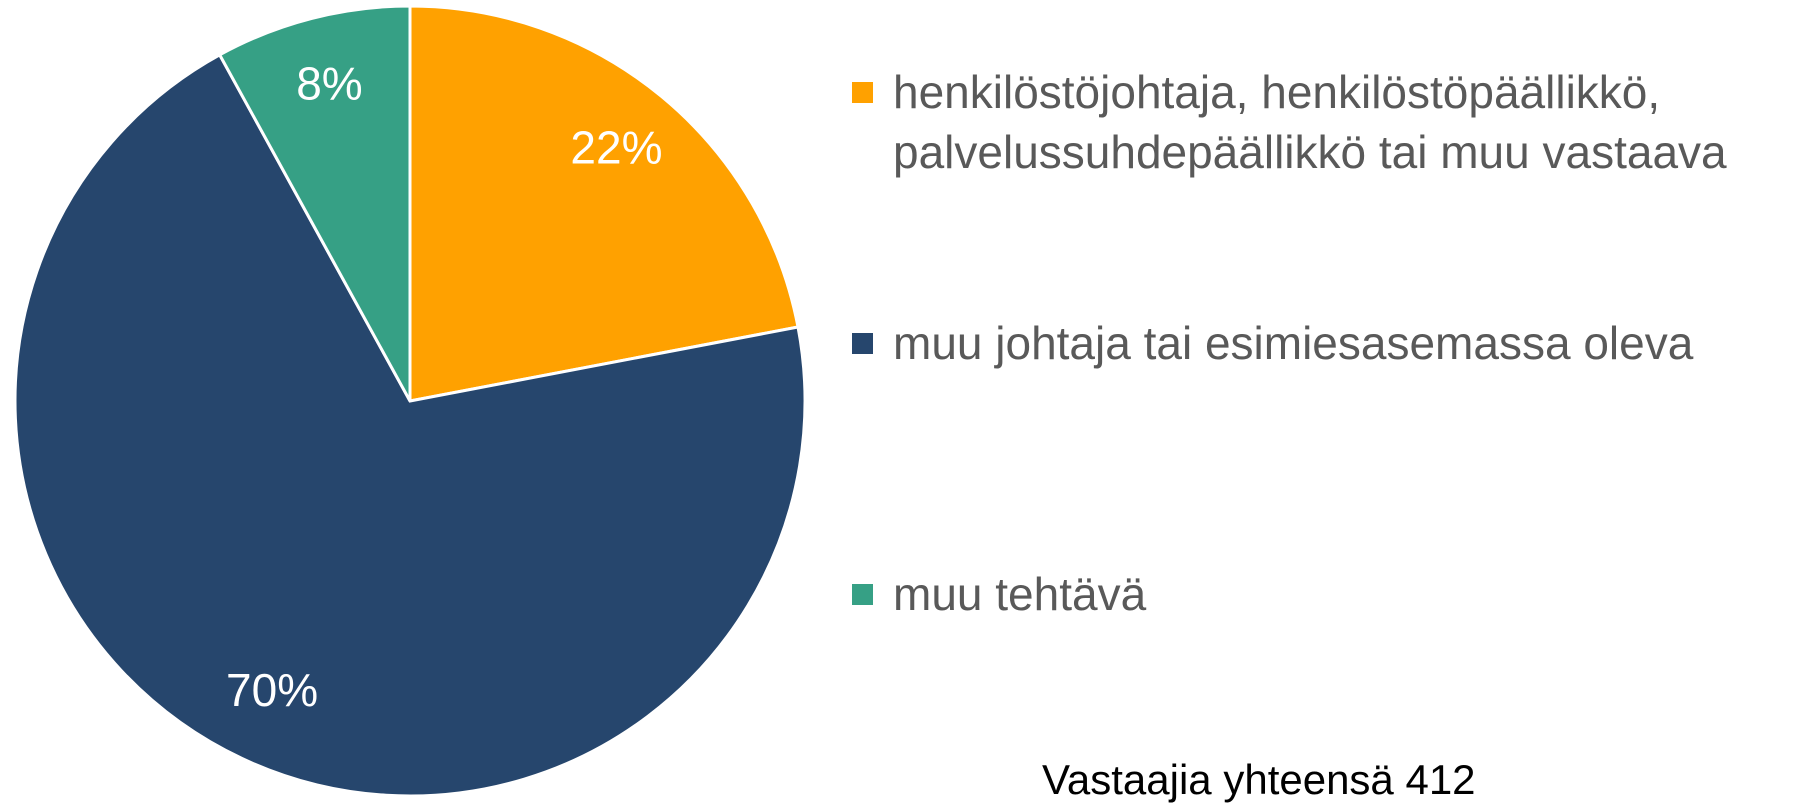 This screenshot has height=804, width=1806. Describe the element at coordinates (616, 148) in the screenshot. I see `slice-label: 22%` at that location.